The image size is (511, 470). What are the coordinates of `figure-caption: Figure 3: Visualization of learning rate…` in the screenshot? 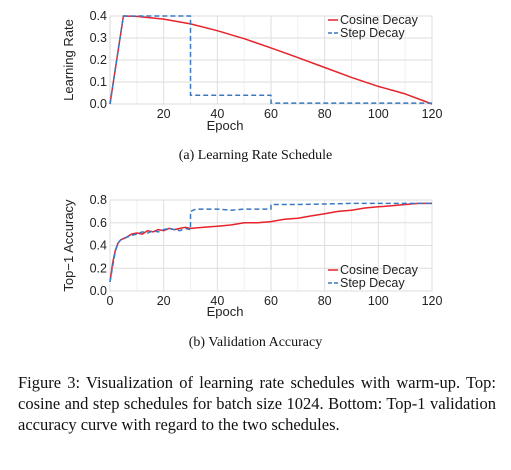 It's located at (257, 403).